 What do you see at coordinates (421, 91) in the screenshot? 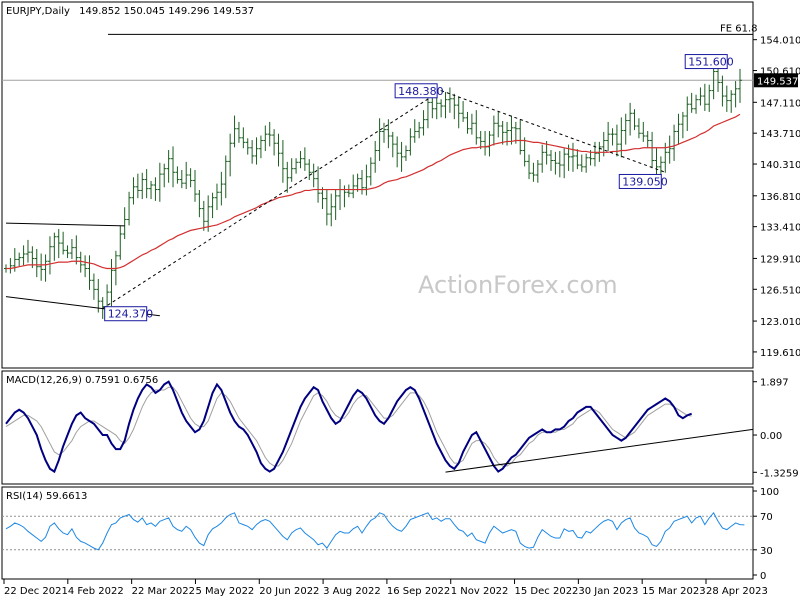
I see `price-annotation: 148.380` at bounding box center [421, 91].